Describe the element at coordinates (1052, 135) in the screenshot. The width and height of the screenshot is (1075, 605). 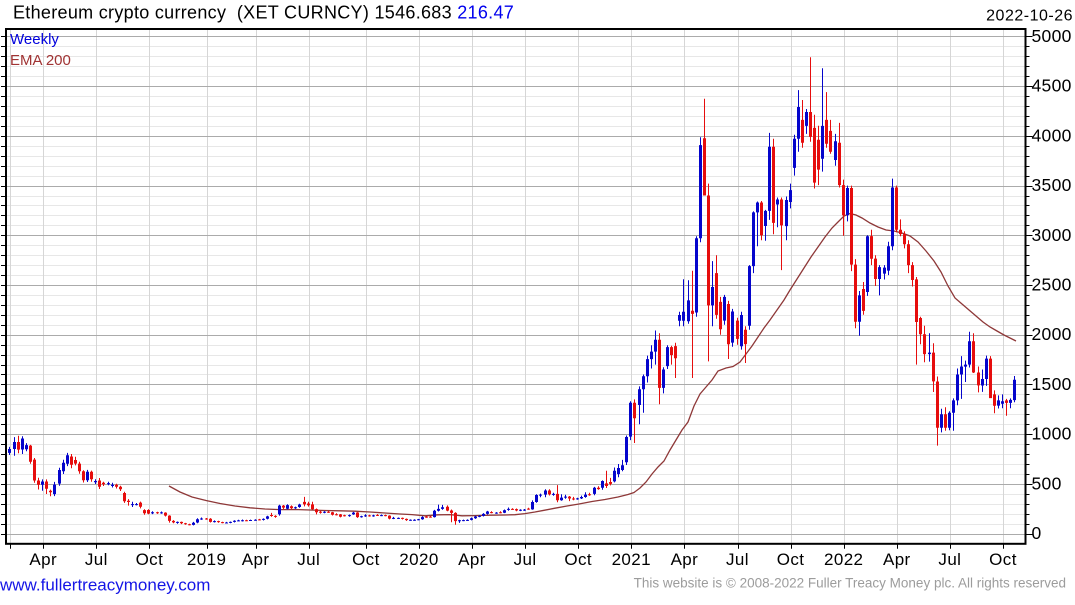
I see `svg-text: 4000` at that location.